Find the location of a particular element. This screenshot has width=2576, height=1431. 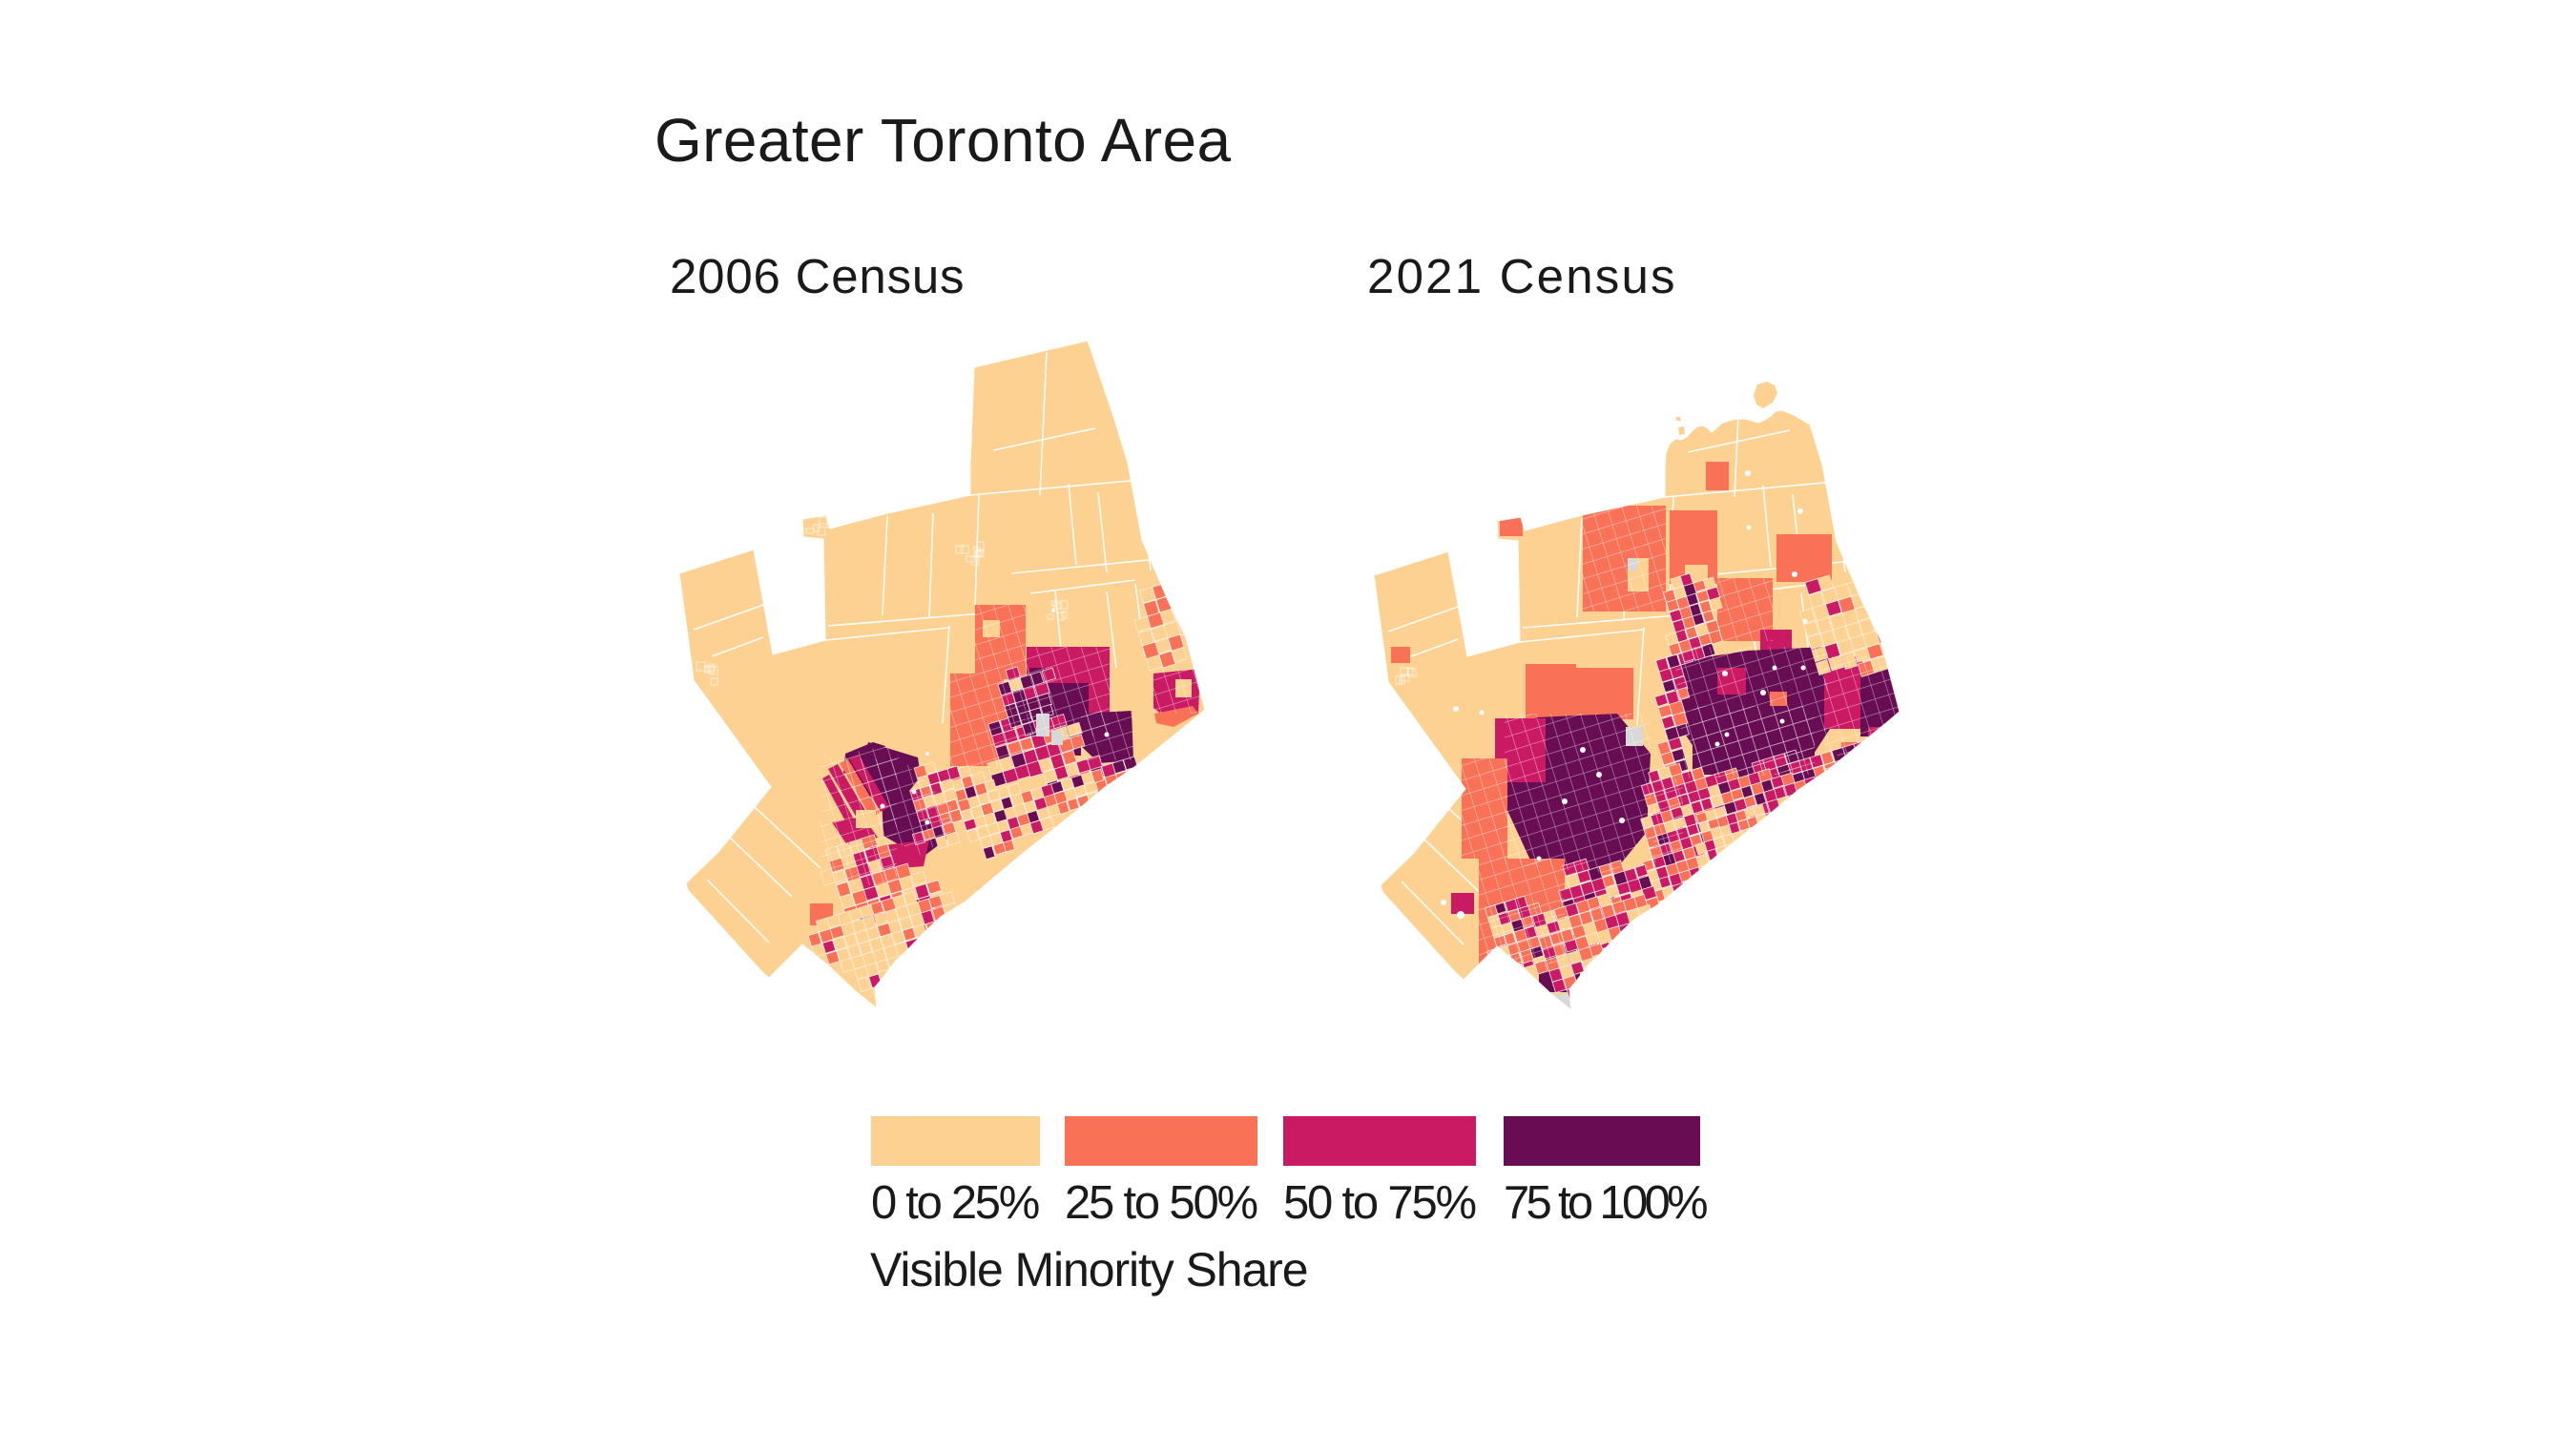

svg-text: 25 to 50% is located at coordinates (1161, 1203).